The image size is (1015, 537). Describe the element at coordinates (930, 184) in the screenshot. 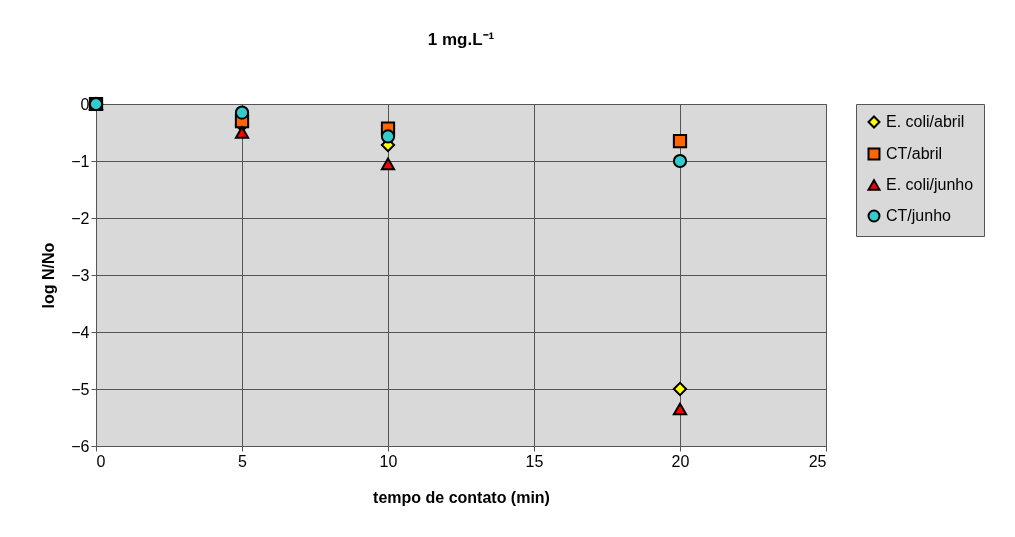

I see `legend-label: E. coli/junho` at that location.